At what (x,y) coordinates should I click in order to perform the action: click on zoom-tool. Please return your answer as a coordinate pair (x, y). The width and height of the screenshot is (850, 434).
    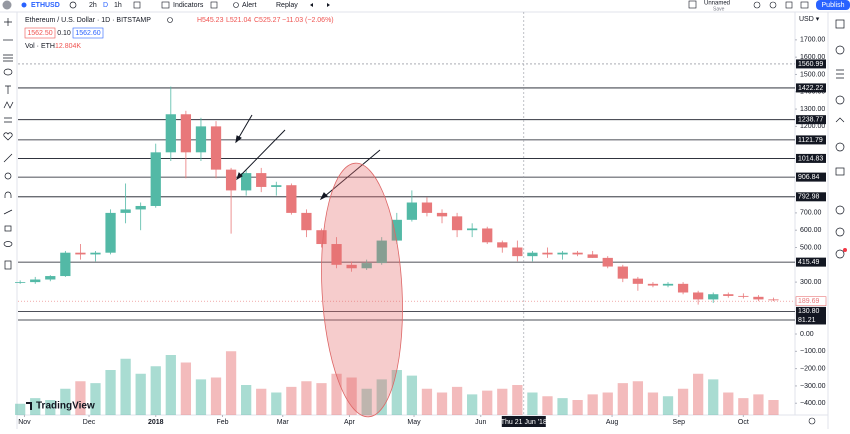
    Looking at the image, I should click on (8, 176).